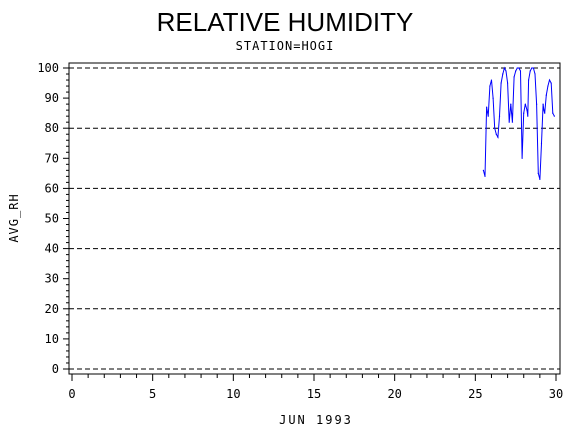  I want to click on chart-subtitle: STATION=HOGI, so click(285, 46).